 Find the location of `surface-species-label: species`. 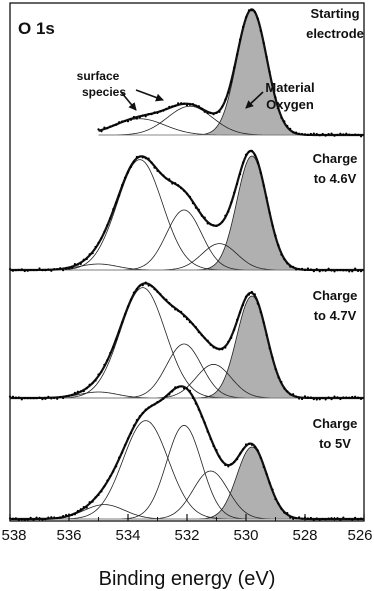

surface-species-label: species is located at coordinates (104, 92).